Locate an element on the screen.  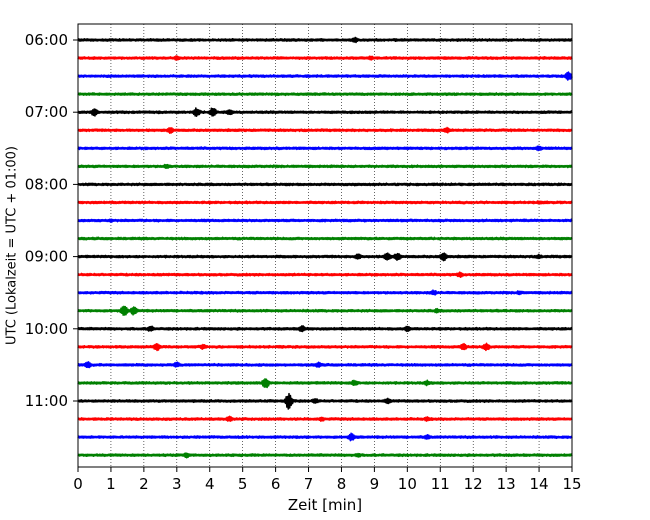
x-tick-label: 10 is located at coordinates (407, 484).